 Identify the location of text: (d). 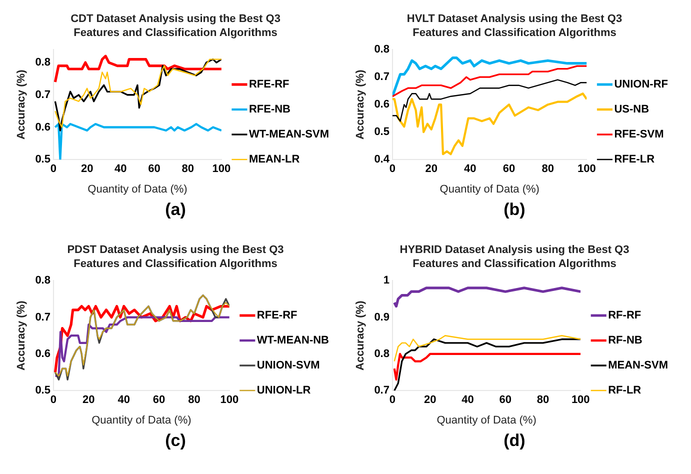
(515, 441).